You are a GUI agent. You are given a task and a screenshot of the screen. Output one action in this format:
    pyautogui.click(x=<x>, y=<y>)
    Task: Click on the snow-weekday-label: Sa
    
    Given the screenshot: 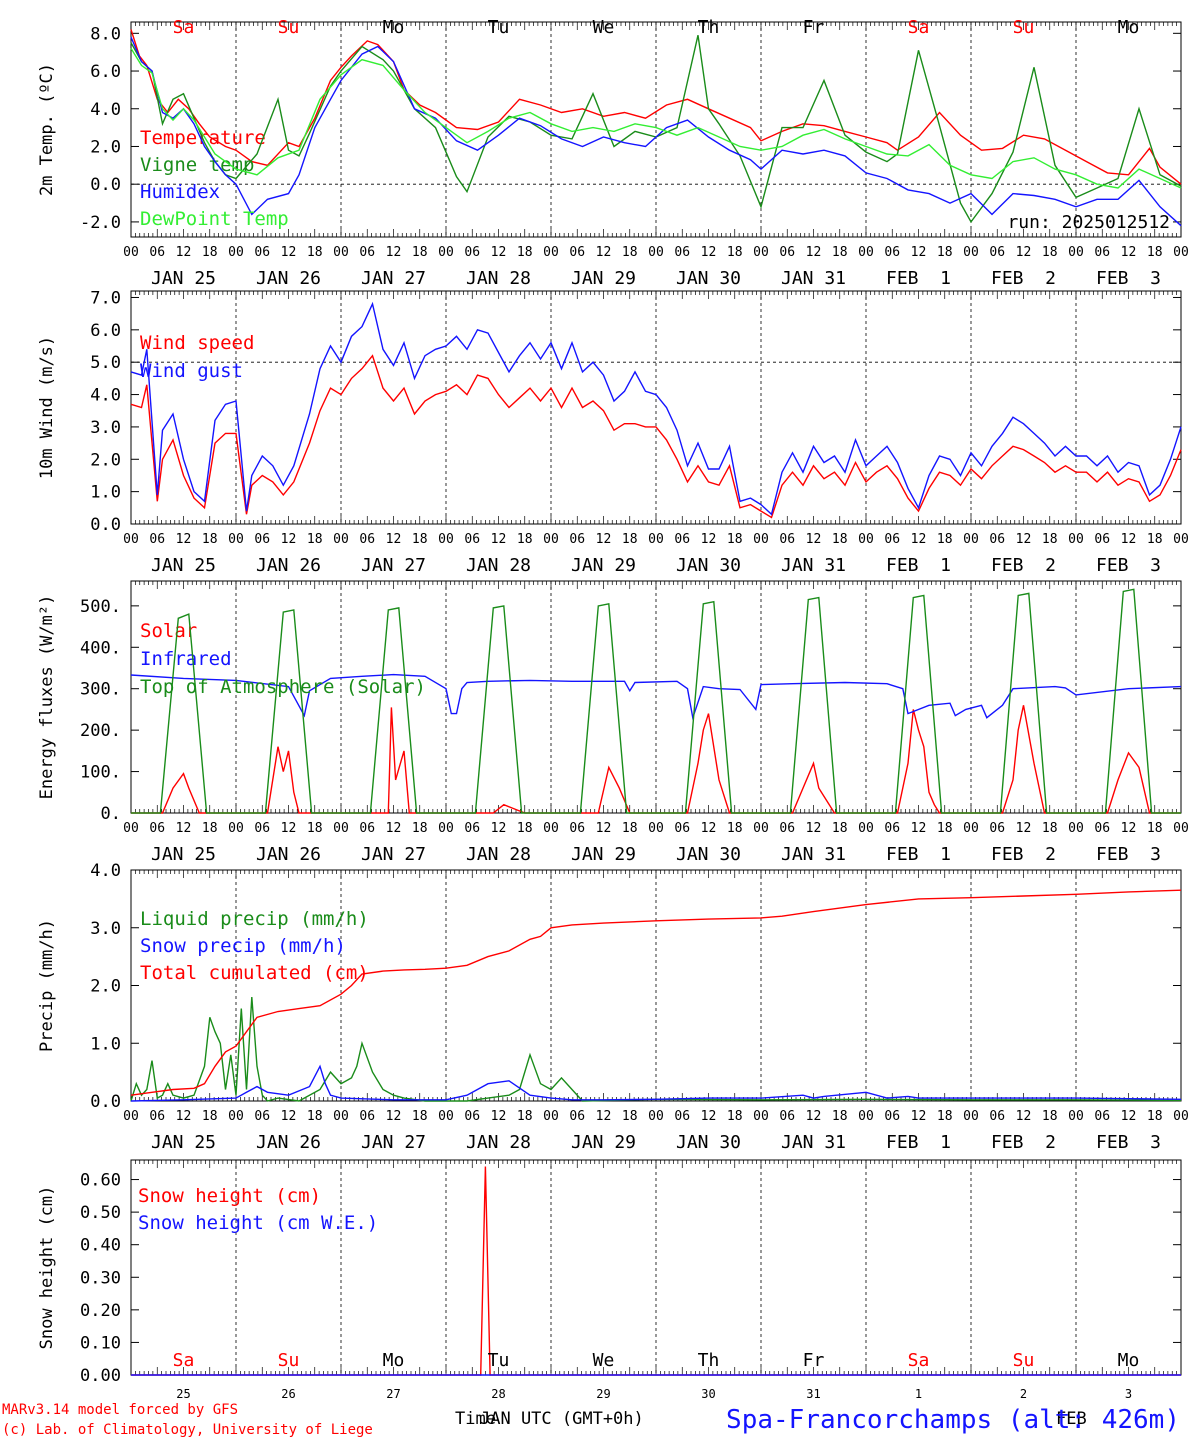 What is the action you would take?
    pyautogui.click(x=184, y=1360)
    